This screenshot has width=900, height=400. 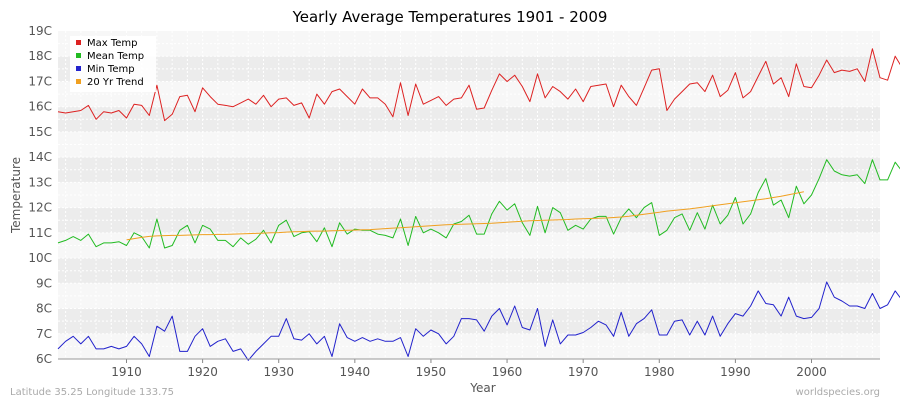 What do you see at coordinates (126, 372) in the screenshot?
I see `x-tick-label: 1910` at bounding box center [126, 372].